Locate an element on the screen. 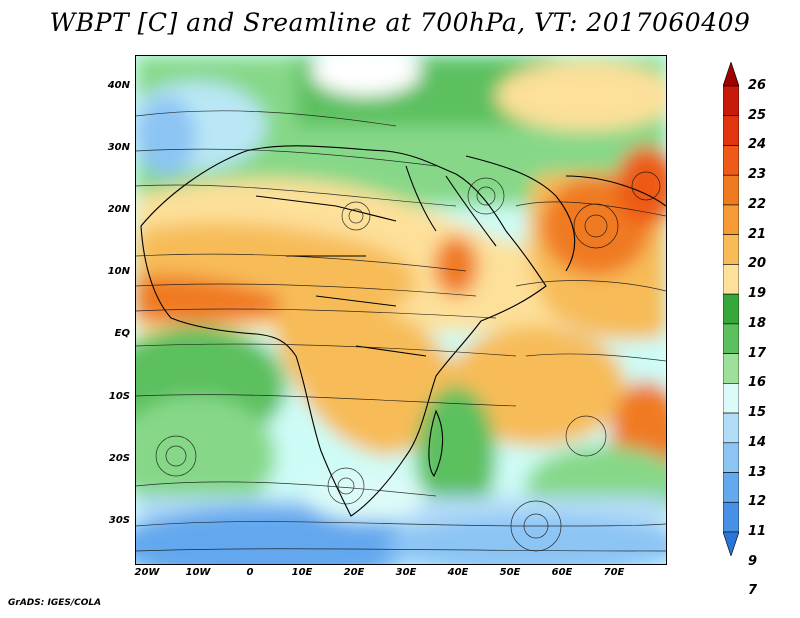 This screenshot has height=618, width=800. colorbar-label: 17 is located at coordinates (757, 353).